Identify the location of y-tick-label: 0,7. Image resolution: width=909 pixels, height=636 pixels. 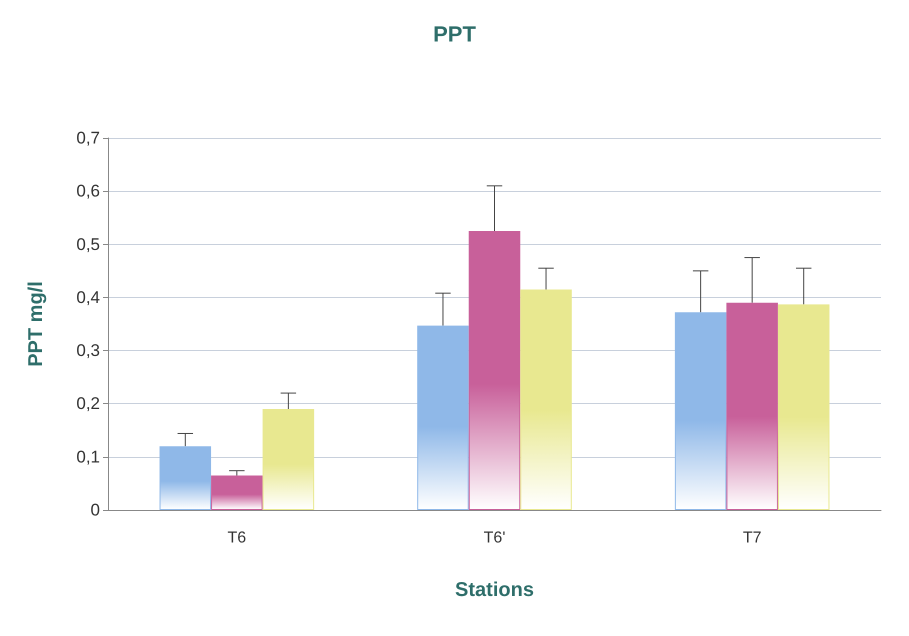
(88, 138).